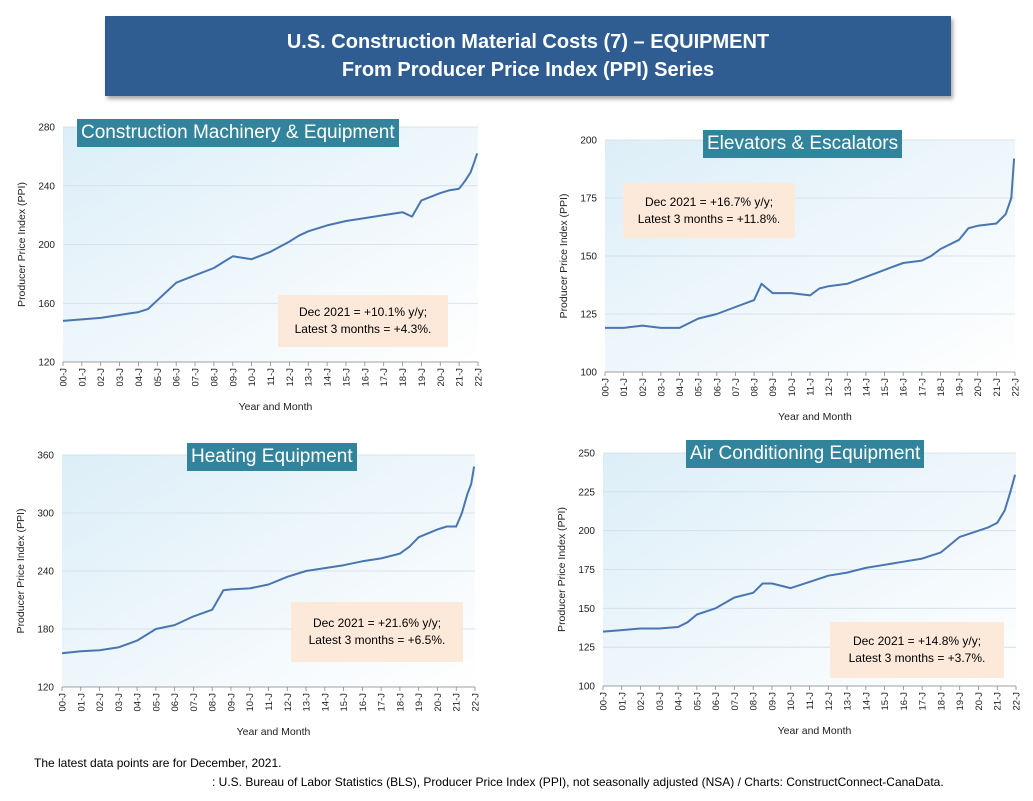  I want to click on chart-title: Elevators & Escalators, so click(803, 144).